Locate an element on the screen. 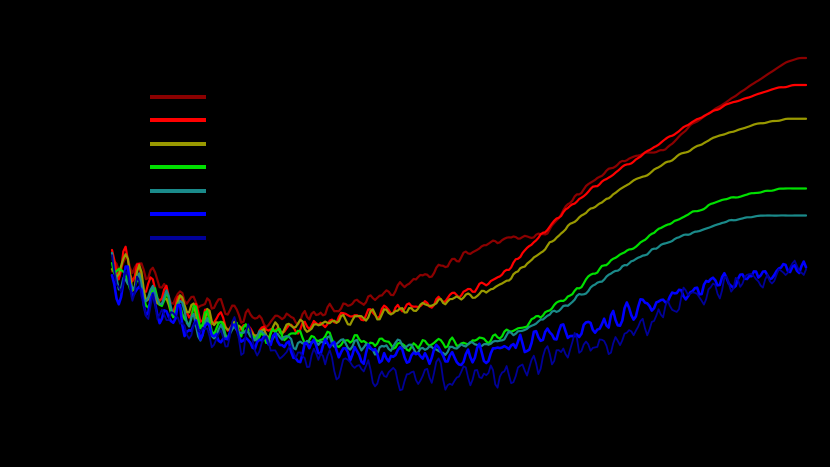 The width and height of the screenshot is (830, 467). chart-legend is located at coordinates (210, 167).